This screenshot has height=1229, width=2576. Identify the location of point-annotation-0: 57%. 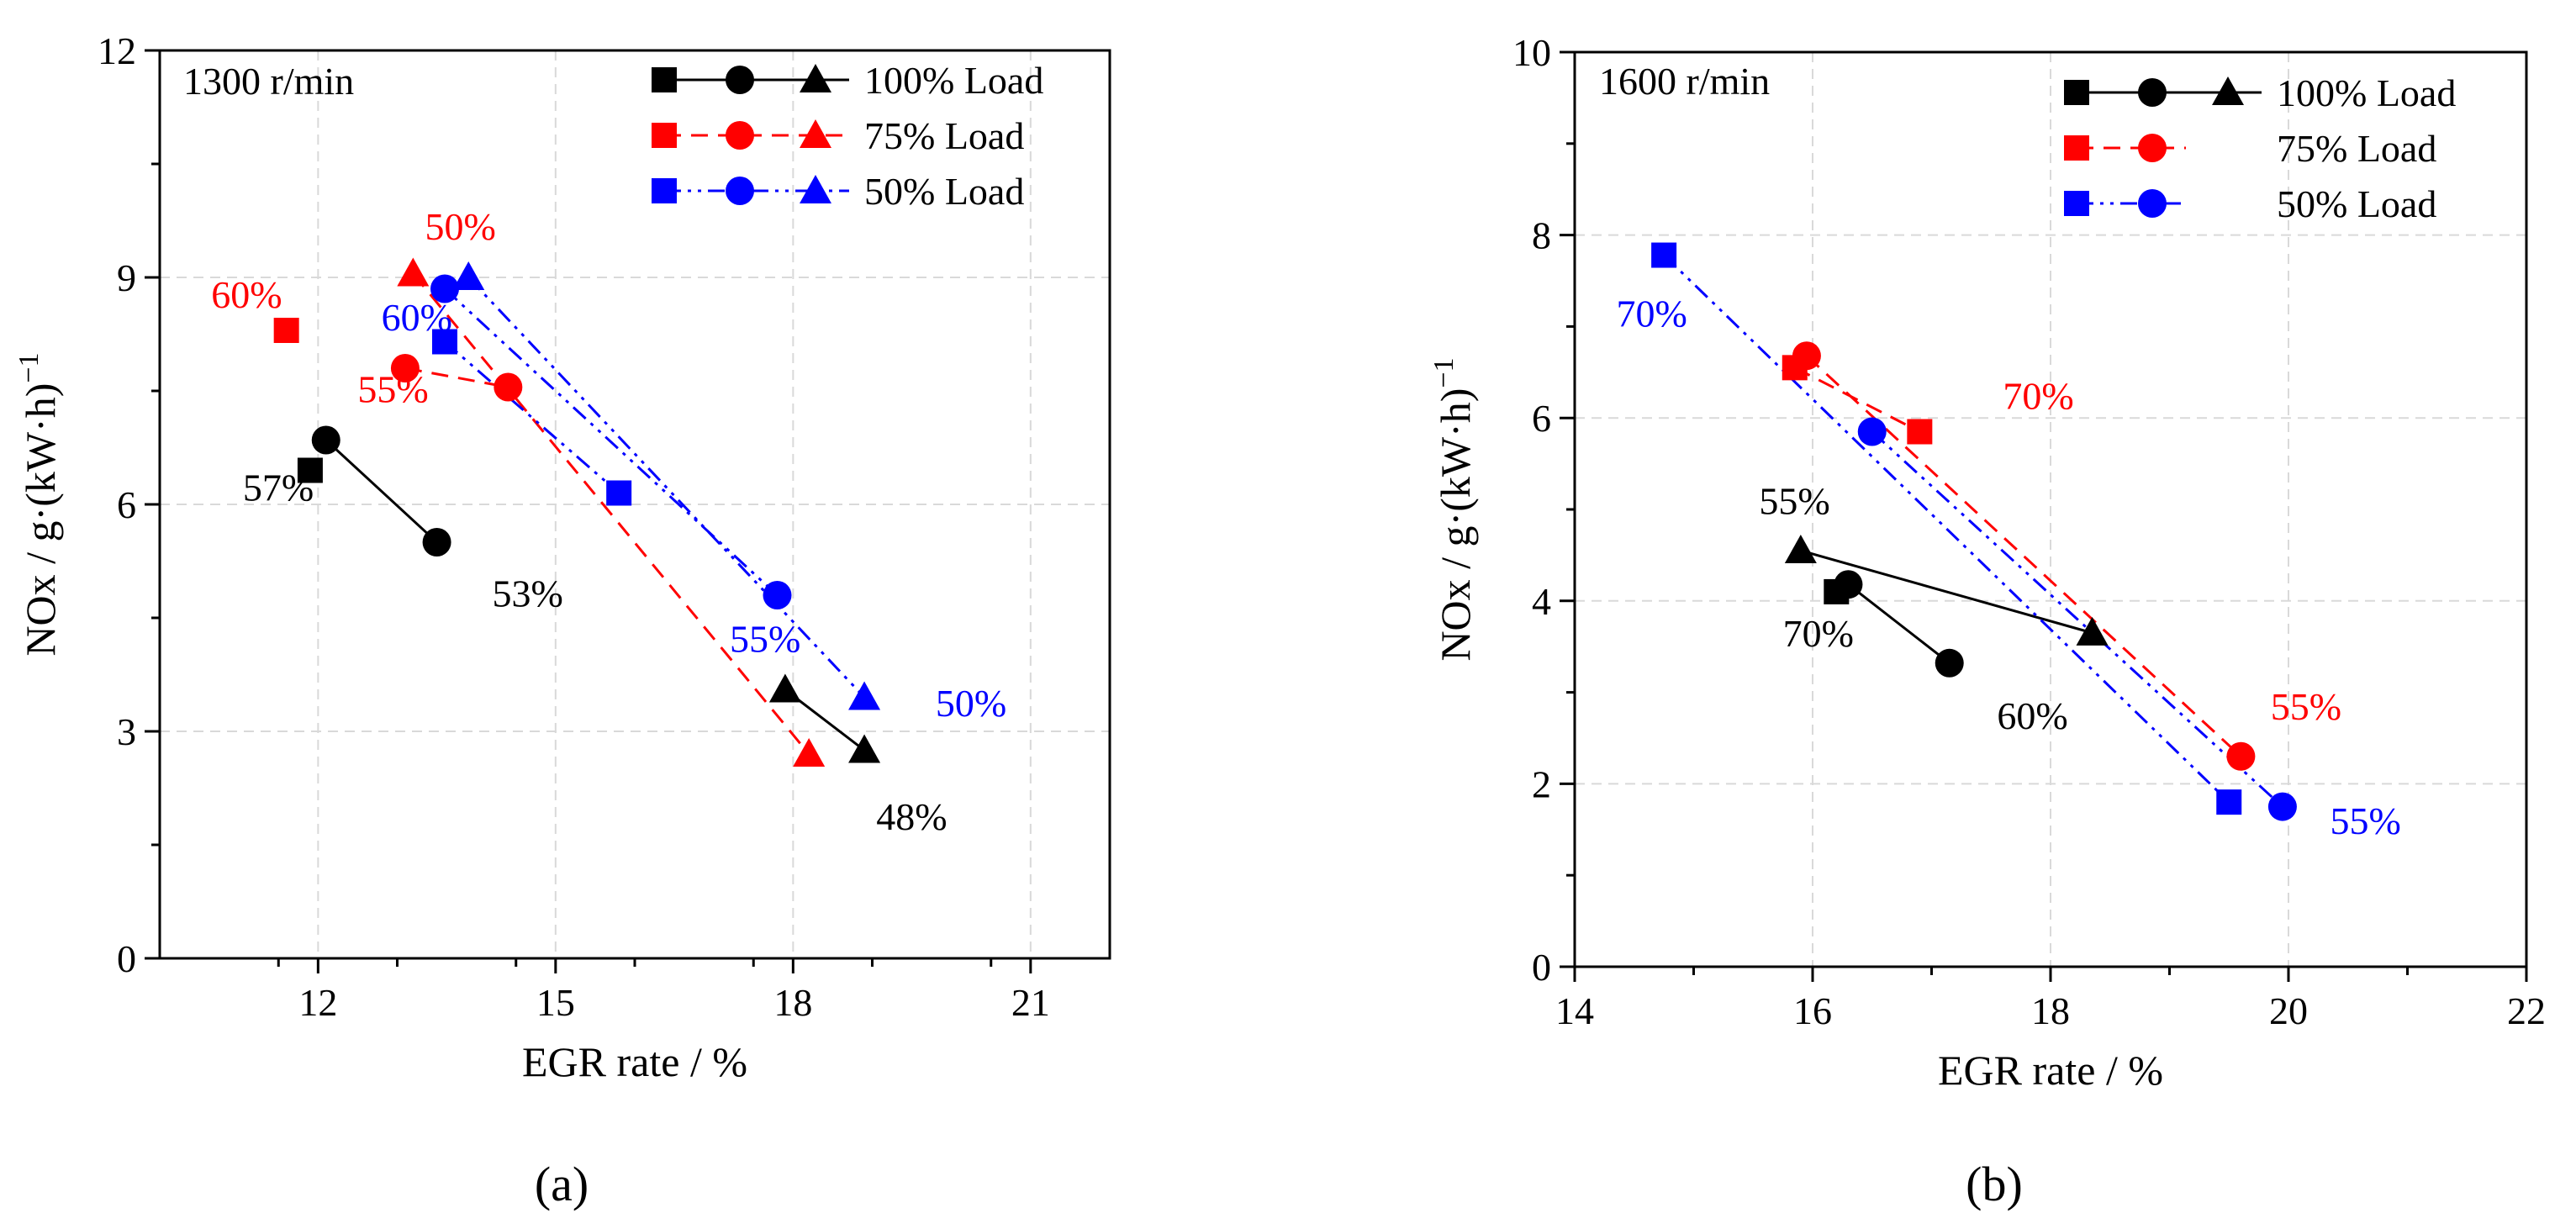
(278, 488).